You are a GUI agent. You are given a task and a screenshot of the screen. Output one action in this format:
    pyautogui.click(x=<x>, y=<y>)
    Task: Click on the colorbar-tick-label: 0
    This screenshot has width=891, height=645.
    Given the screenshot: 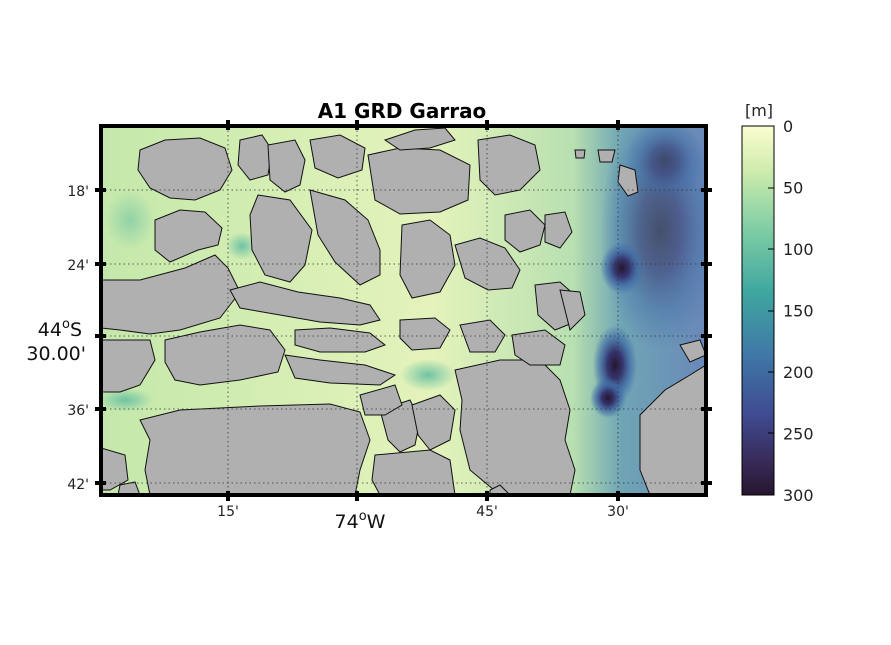 What is the action you would take?
    pyautogui.click(x=788, y=126)
    